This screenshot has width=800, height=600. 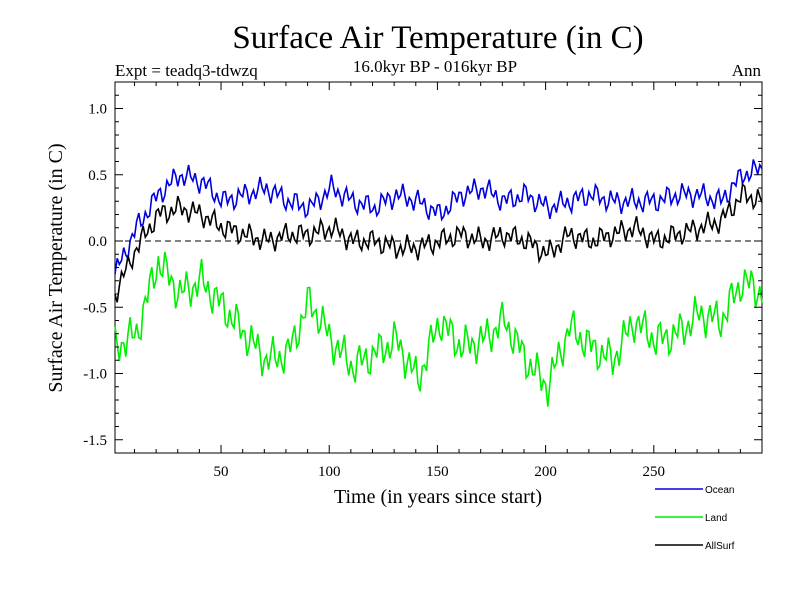 I want to click on y-tick-label: 1.0, so click(x=97, y=110).